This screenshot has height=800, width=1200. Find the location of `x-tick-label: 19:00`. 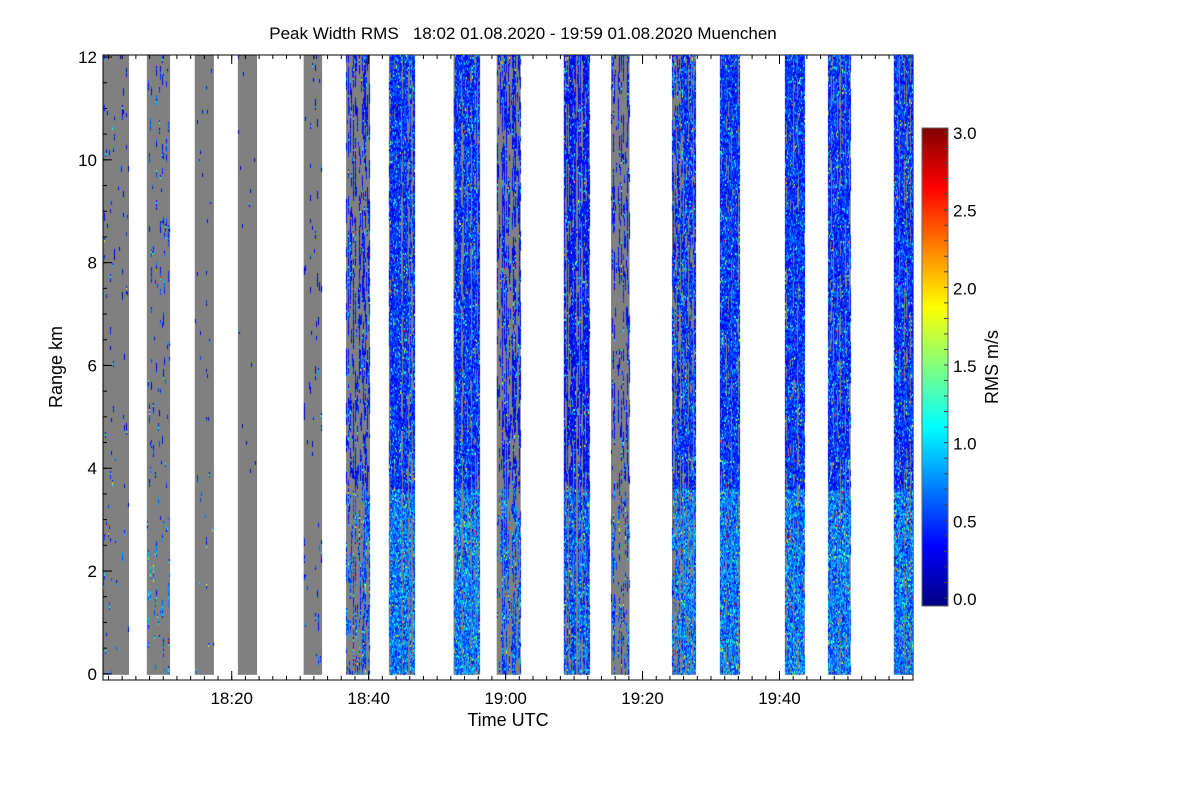

x-tick-label: 19:00 is located at coordinates (505, 698).